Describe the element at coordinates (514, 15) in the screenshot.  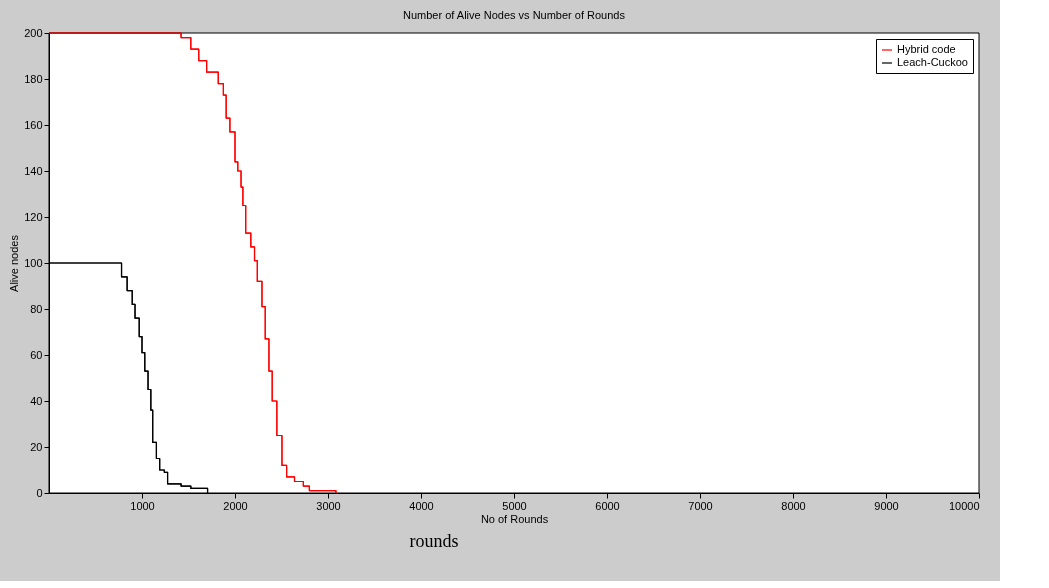
I see `chart-title: Number of Alive Nodes vs Number of Rounds` at that location.